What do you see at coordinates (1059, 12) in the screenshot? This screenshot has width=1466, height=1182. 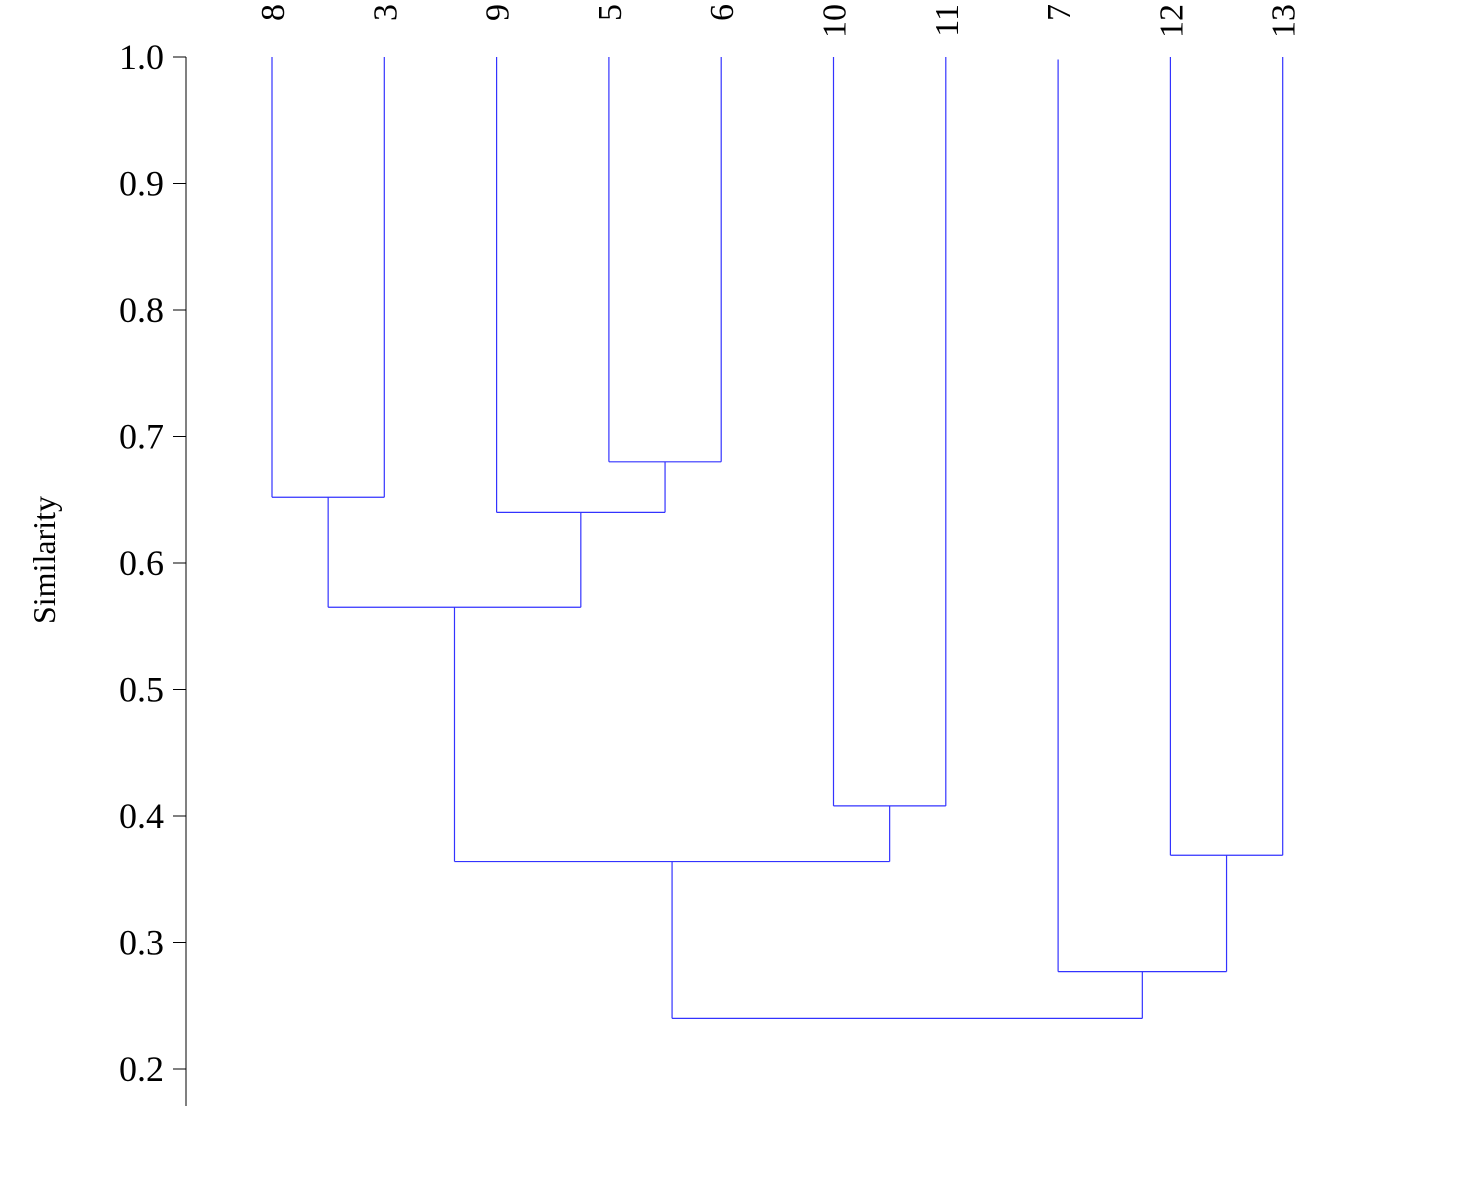 I see `leaf-label: 7` at bounding box center [1059, 12].